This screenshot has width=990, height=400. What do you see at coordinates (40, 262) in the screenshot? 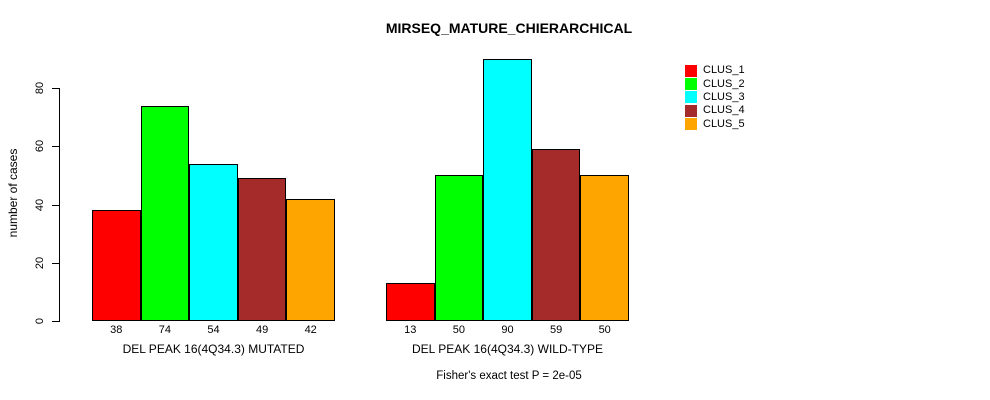
I see `y-axis-tick-label: 20` at bounding box center [40, 262].